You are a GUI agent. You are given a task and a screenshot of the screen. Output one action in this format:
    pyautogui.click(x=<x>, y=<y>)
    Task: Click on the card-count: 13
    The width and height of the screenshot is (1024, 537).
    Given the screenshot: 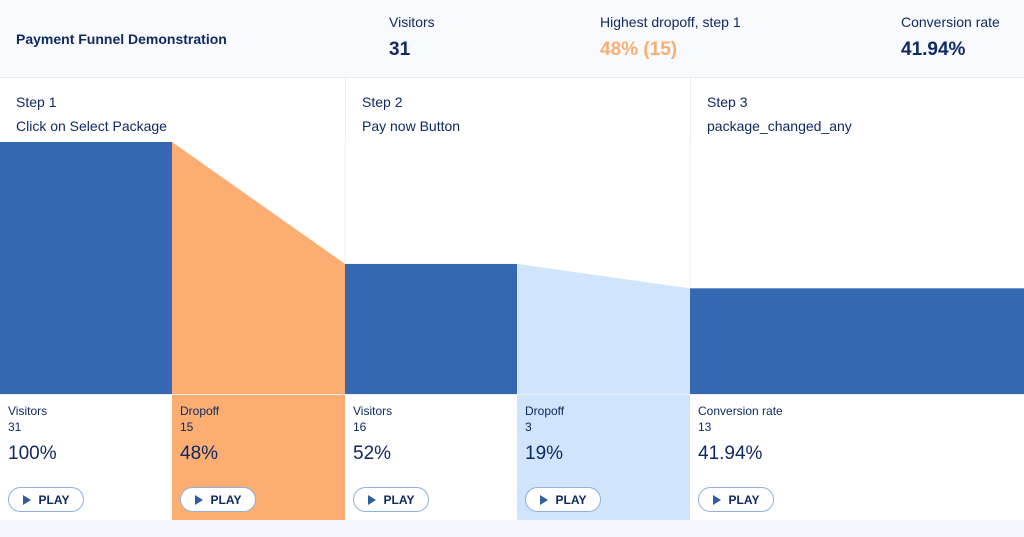 What is the action you would take?
    pyautogui.click(x=705, y=427)
    